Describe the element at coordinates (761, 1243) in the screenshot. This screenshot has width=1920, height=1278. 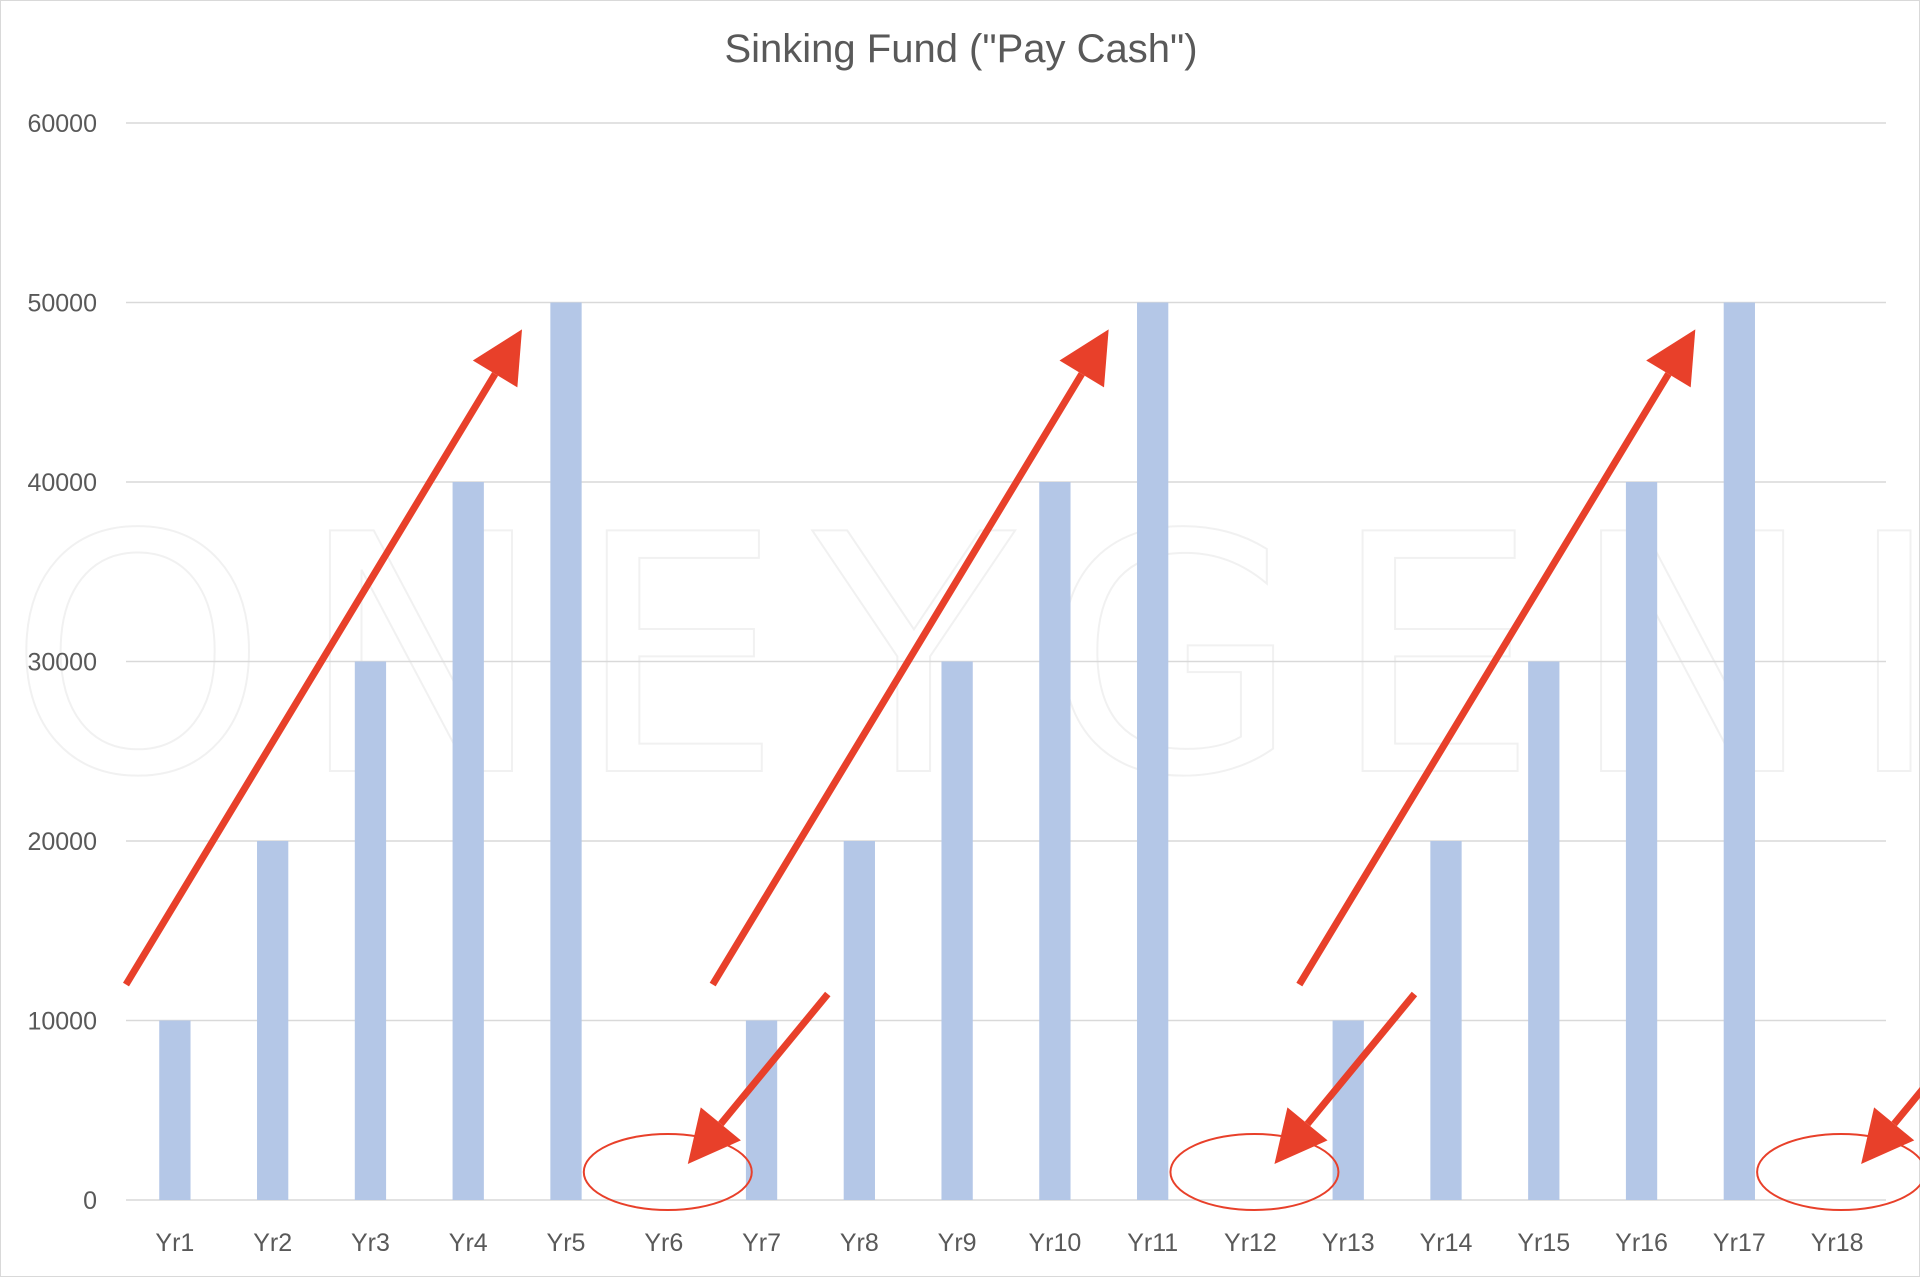
I see `x-tick-label: Yr7` at that location.